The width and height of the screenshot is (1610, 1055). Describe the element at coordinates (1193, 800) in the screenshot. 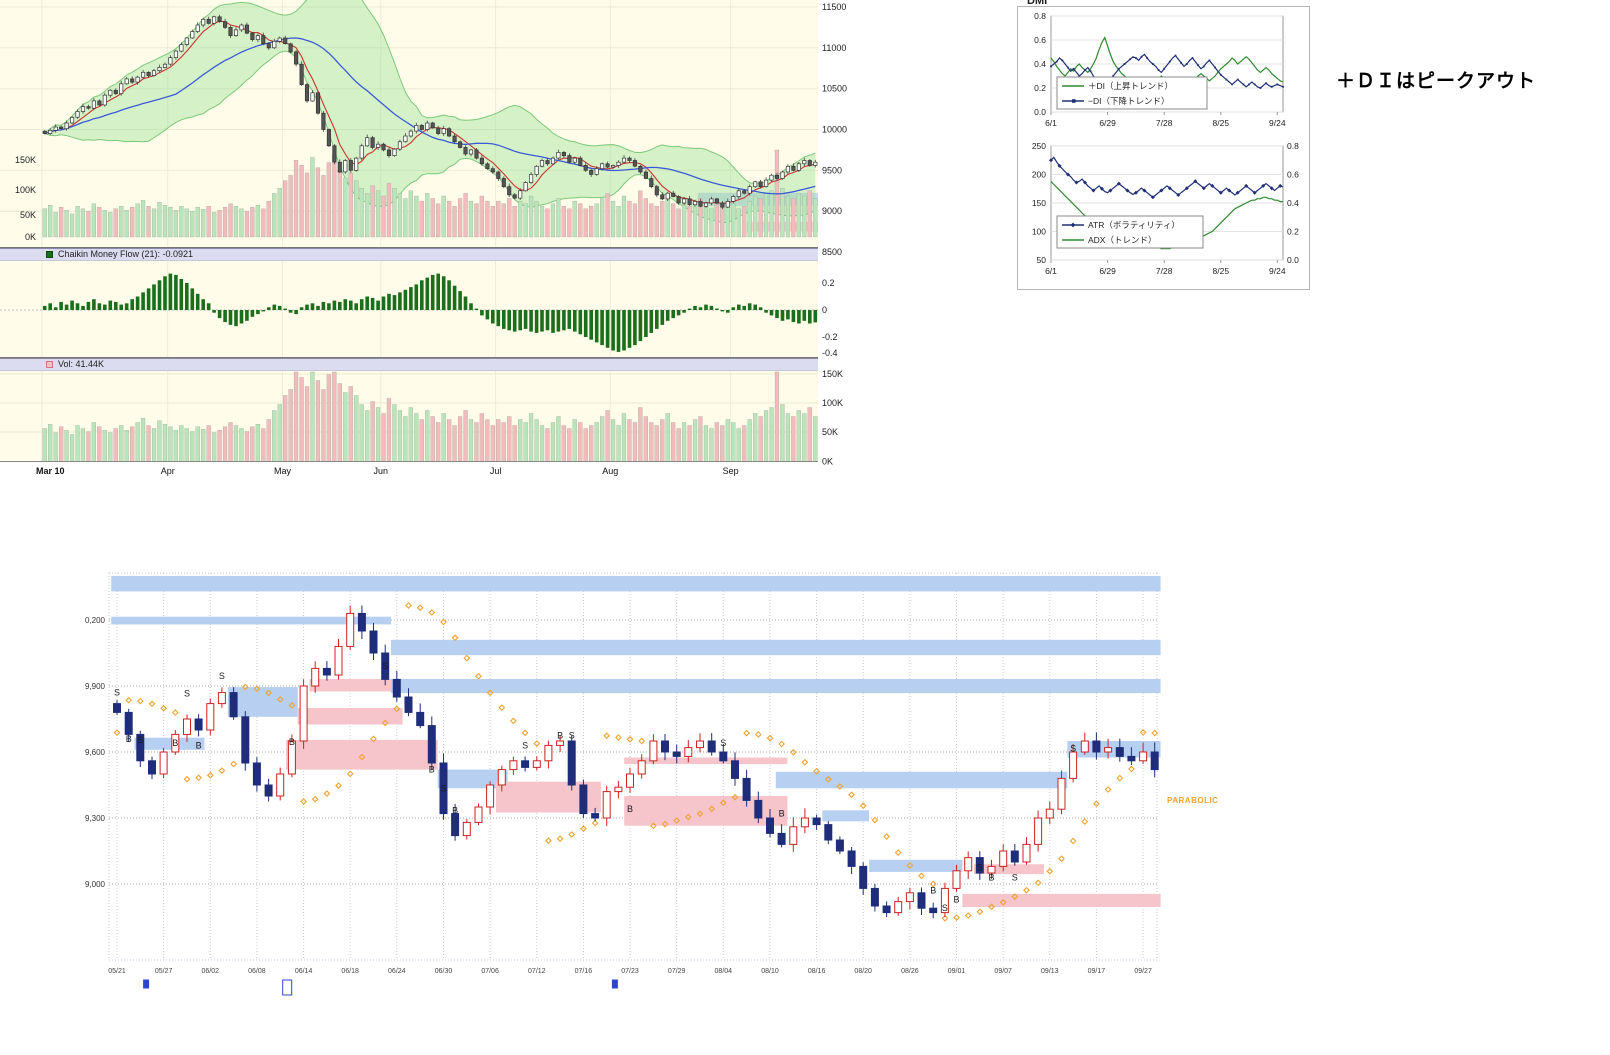

I see `parabolic-label: PARABOLIC` at that location.